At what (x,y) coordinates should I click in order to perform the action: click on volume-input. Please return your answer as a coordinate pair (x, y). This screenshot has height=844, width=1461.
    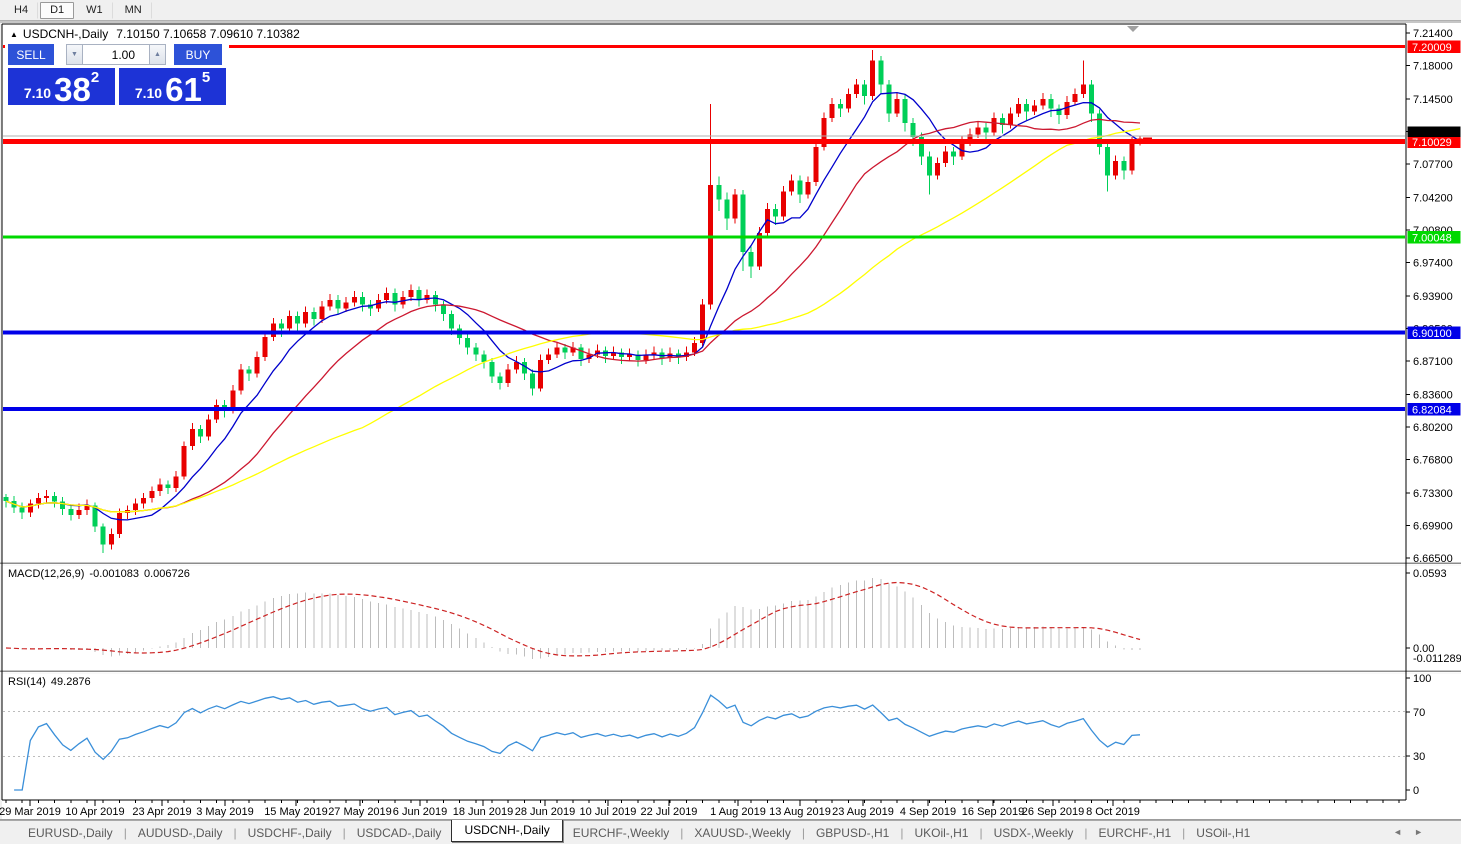
    Looking at the image, I should click on (116, 54).